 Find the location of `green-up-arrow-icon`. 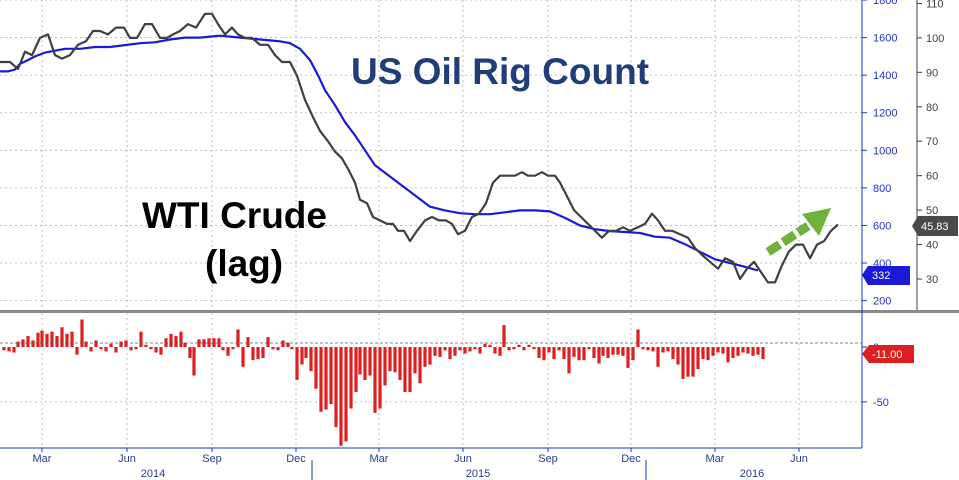

green-up-arrow-icon is located at coordinates (798, 232).